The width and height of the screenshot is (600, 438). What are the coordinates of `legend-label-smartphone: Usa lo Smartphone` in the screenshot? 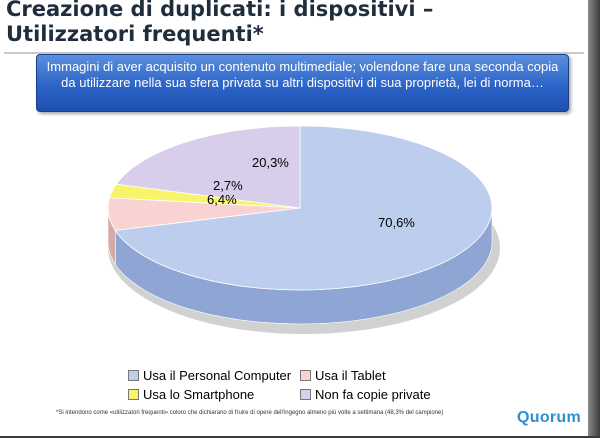 It's located at (199, 394).